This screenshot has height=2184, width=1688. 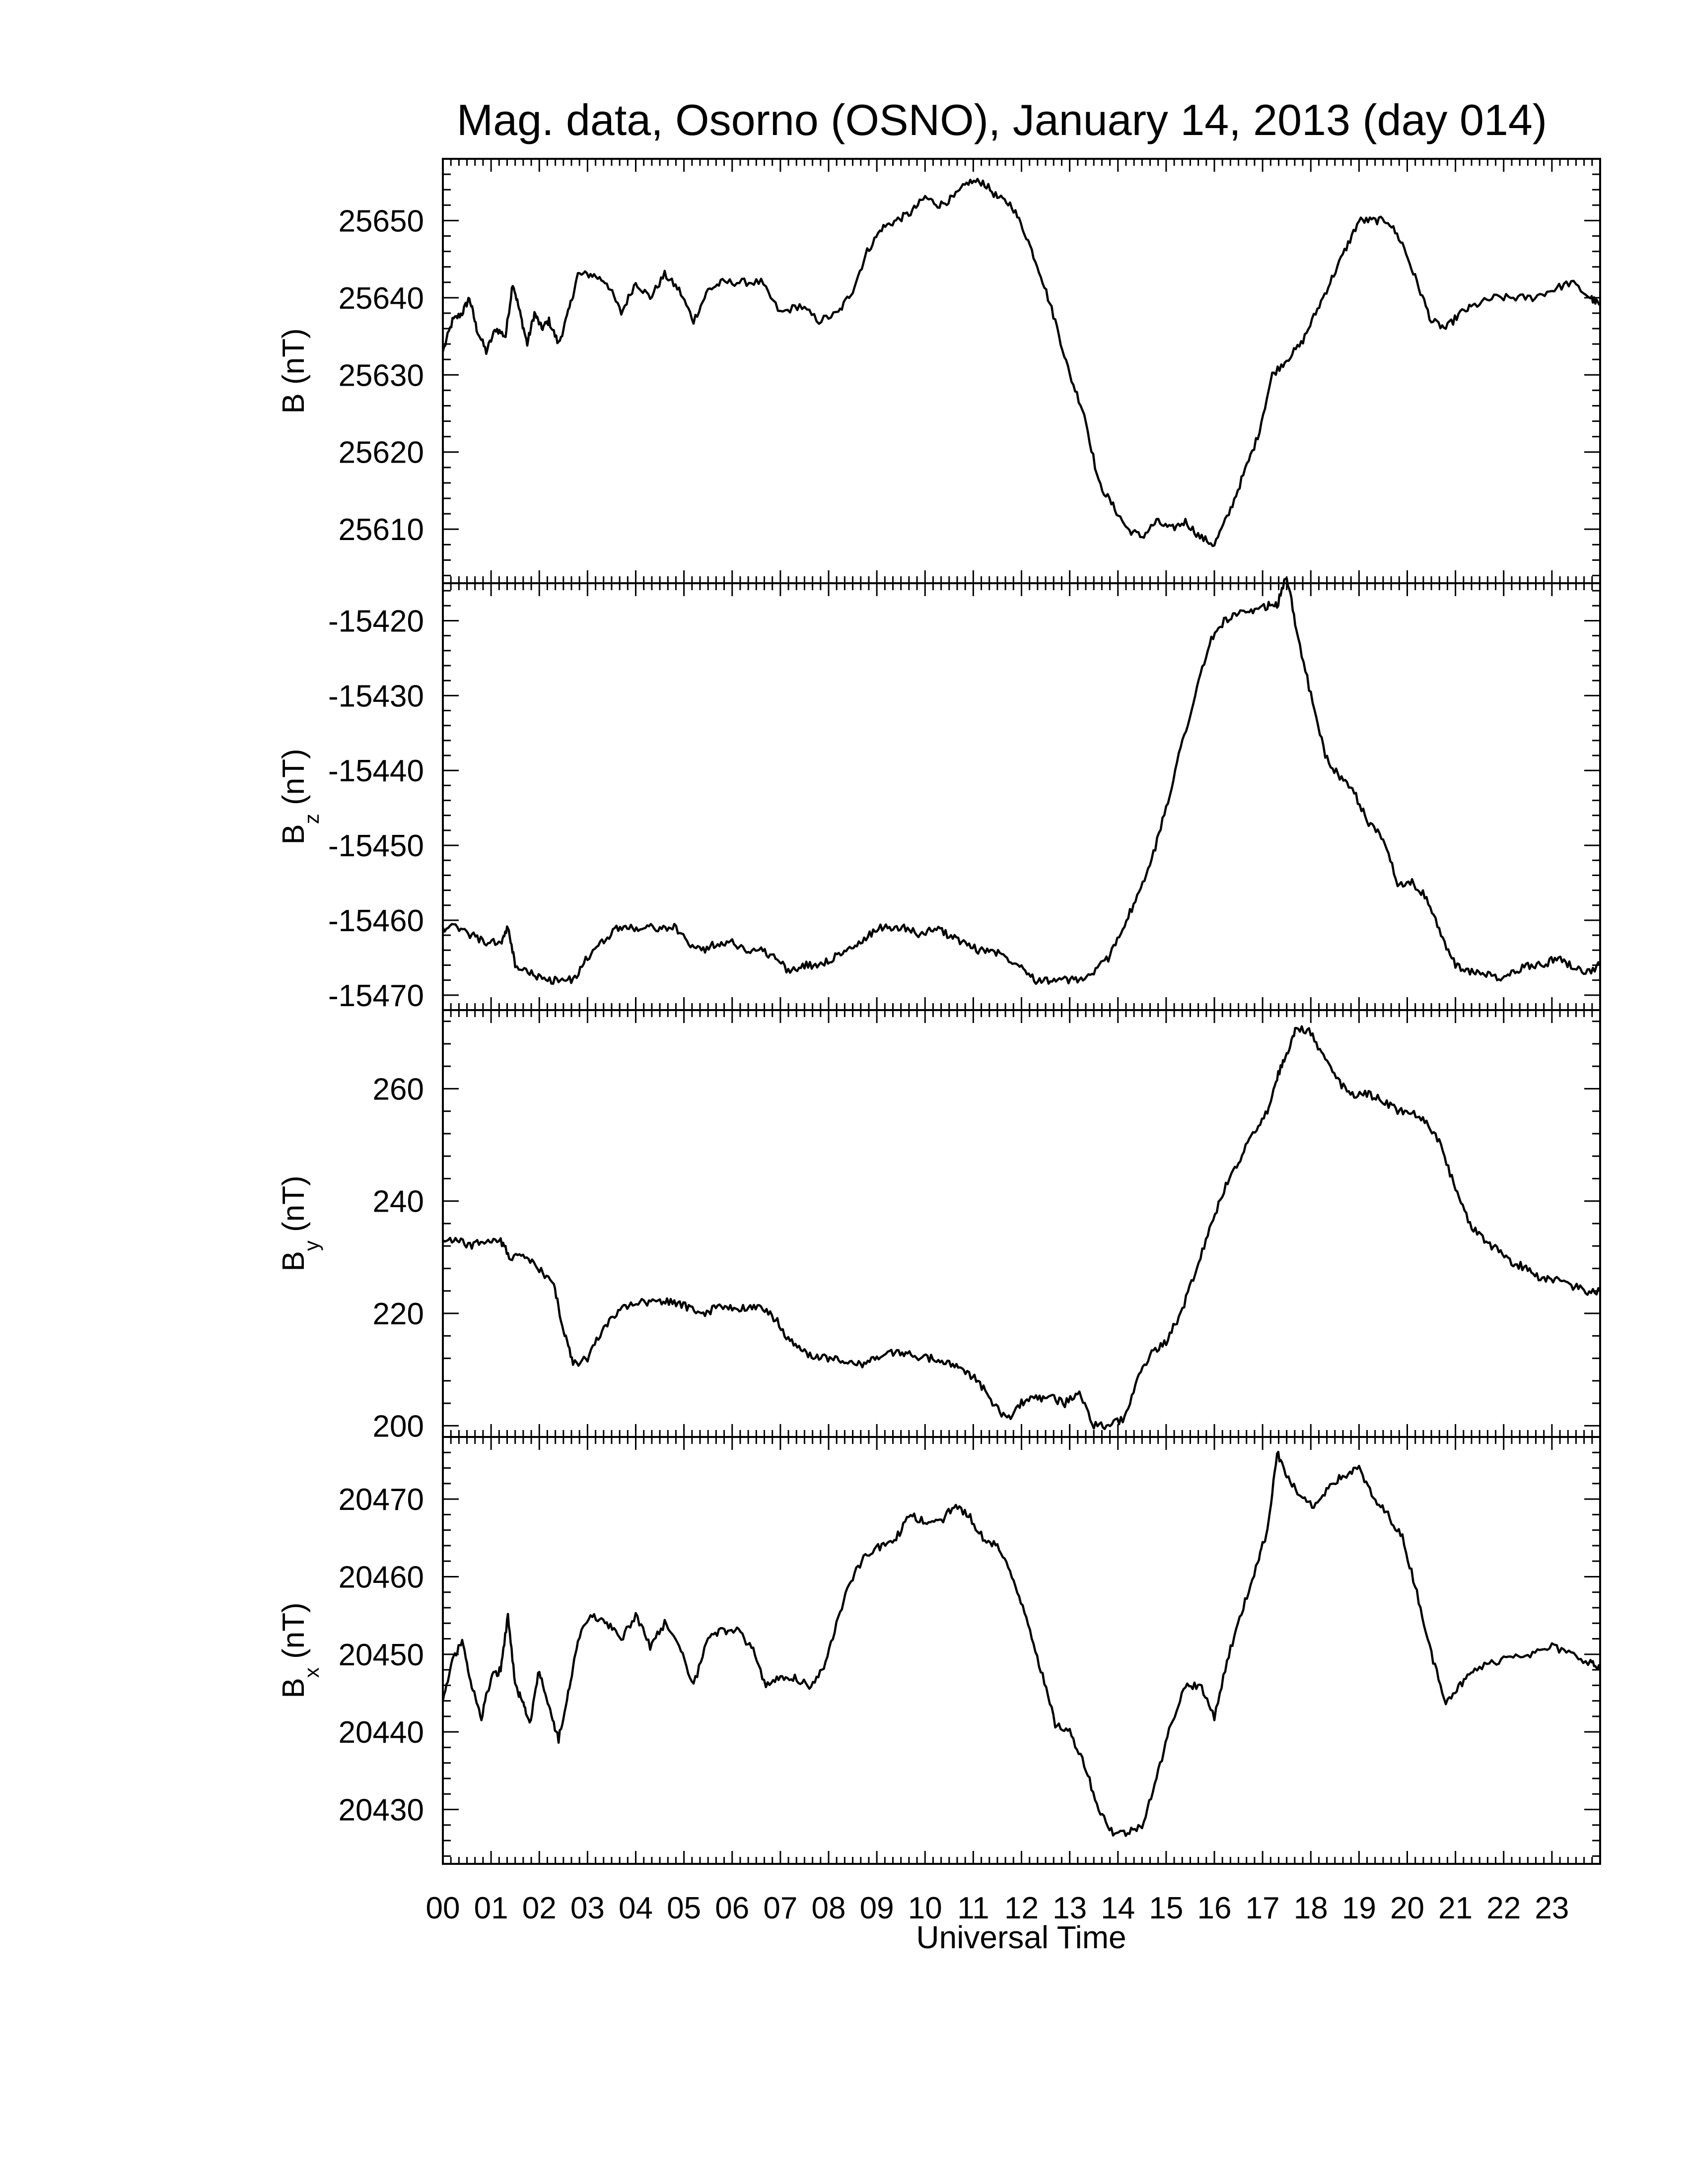 What do you see at coordinates (398, 1089) in the screenshot?
I see `y-tick-label: 260` at bounding box center [398, 1089].